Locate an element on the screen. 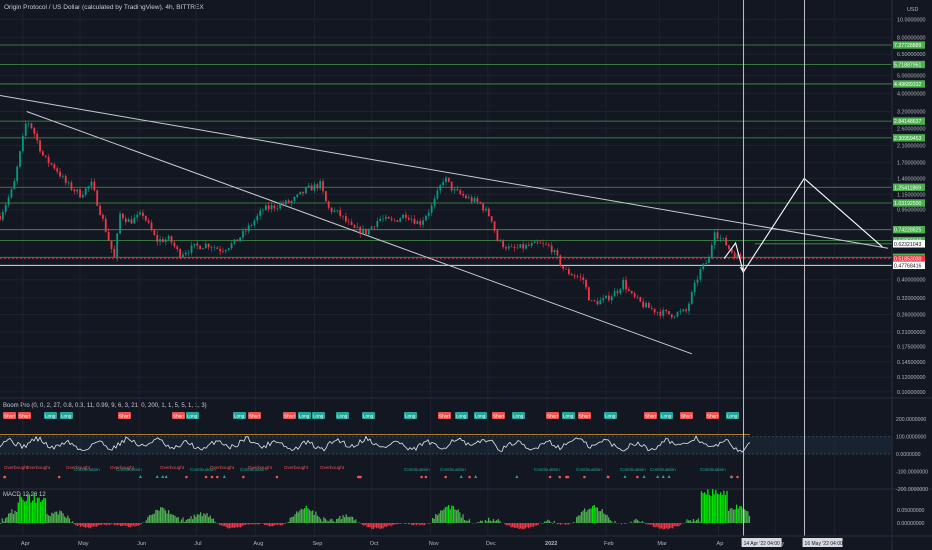 This screenshot has height=550, width=932. price-tick-label: 0.17500000 is located at coordinates (911, 348).